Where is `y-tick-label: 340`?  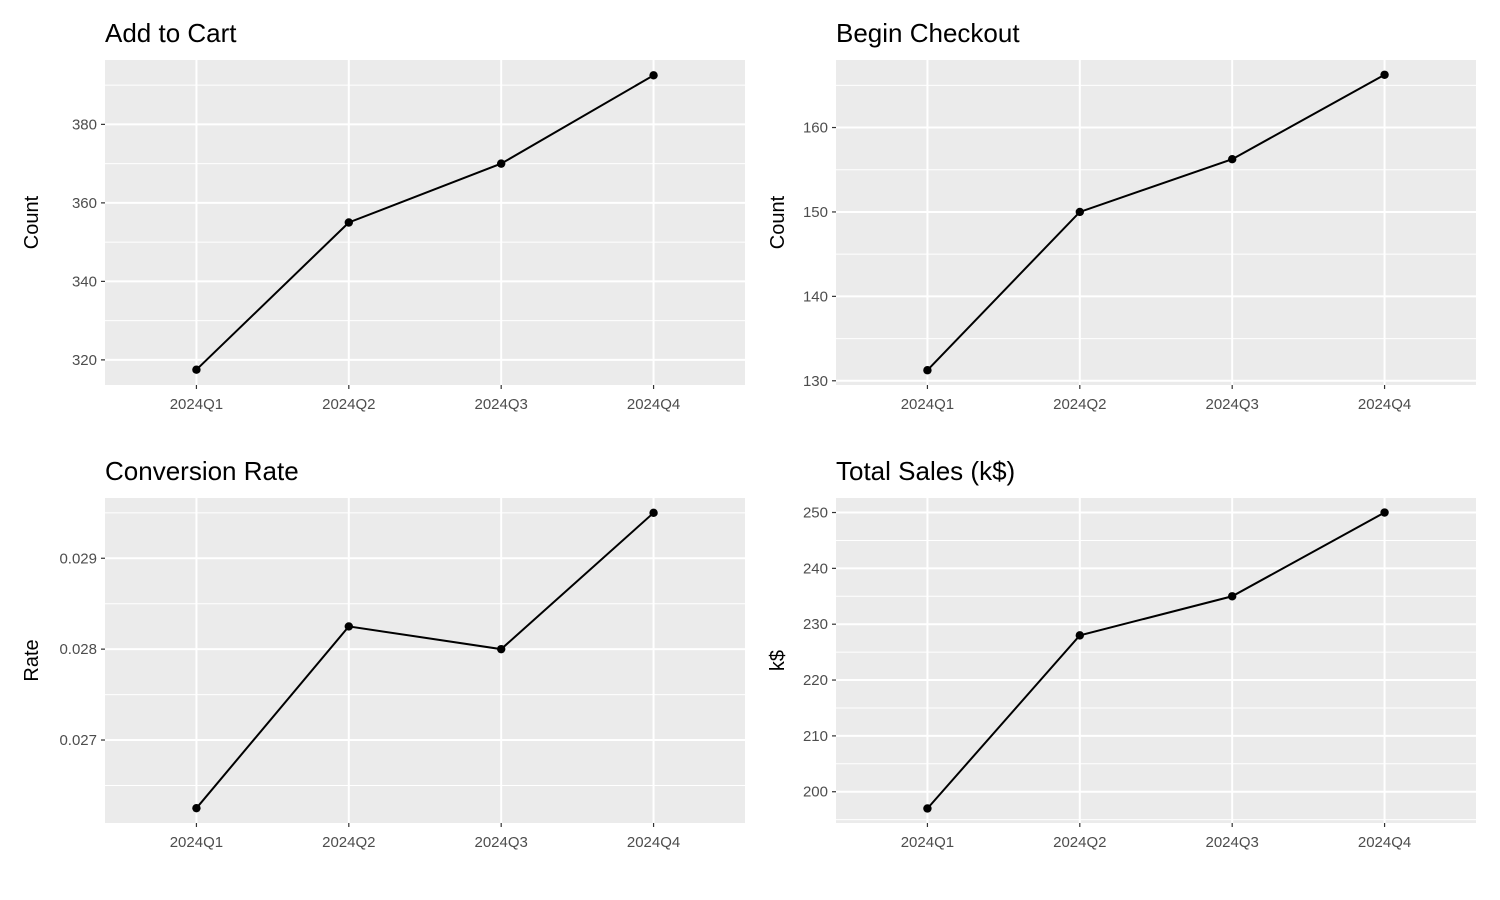 y-tick-label: 340 is located at coordinates (84, 281).